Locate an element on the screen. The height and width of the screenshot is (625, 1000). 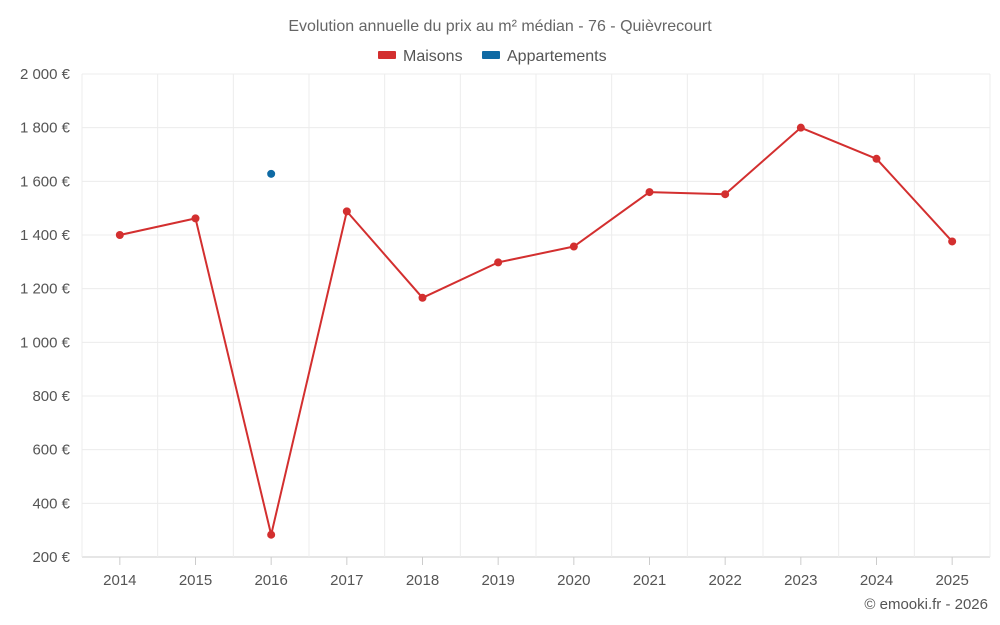
x-tick-label: 2022 is located at coordinates (724, 580).